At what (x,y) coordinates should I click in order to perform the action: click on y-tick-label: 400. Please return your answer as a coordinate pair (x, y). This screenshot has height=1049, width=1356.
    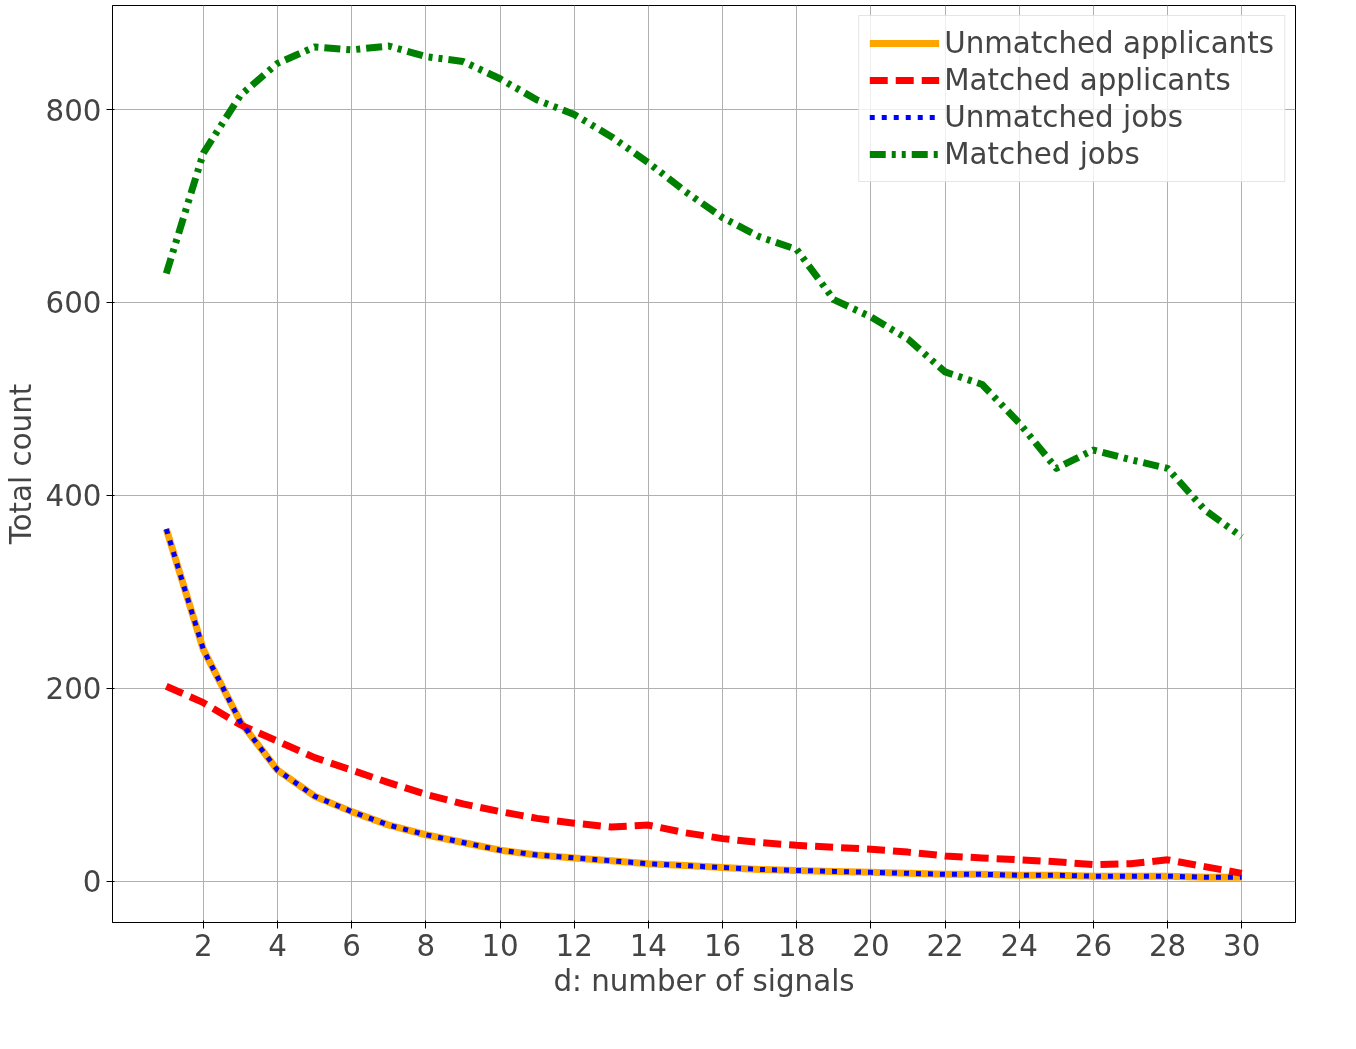
    Looking at the image, I should click on (73, 496).